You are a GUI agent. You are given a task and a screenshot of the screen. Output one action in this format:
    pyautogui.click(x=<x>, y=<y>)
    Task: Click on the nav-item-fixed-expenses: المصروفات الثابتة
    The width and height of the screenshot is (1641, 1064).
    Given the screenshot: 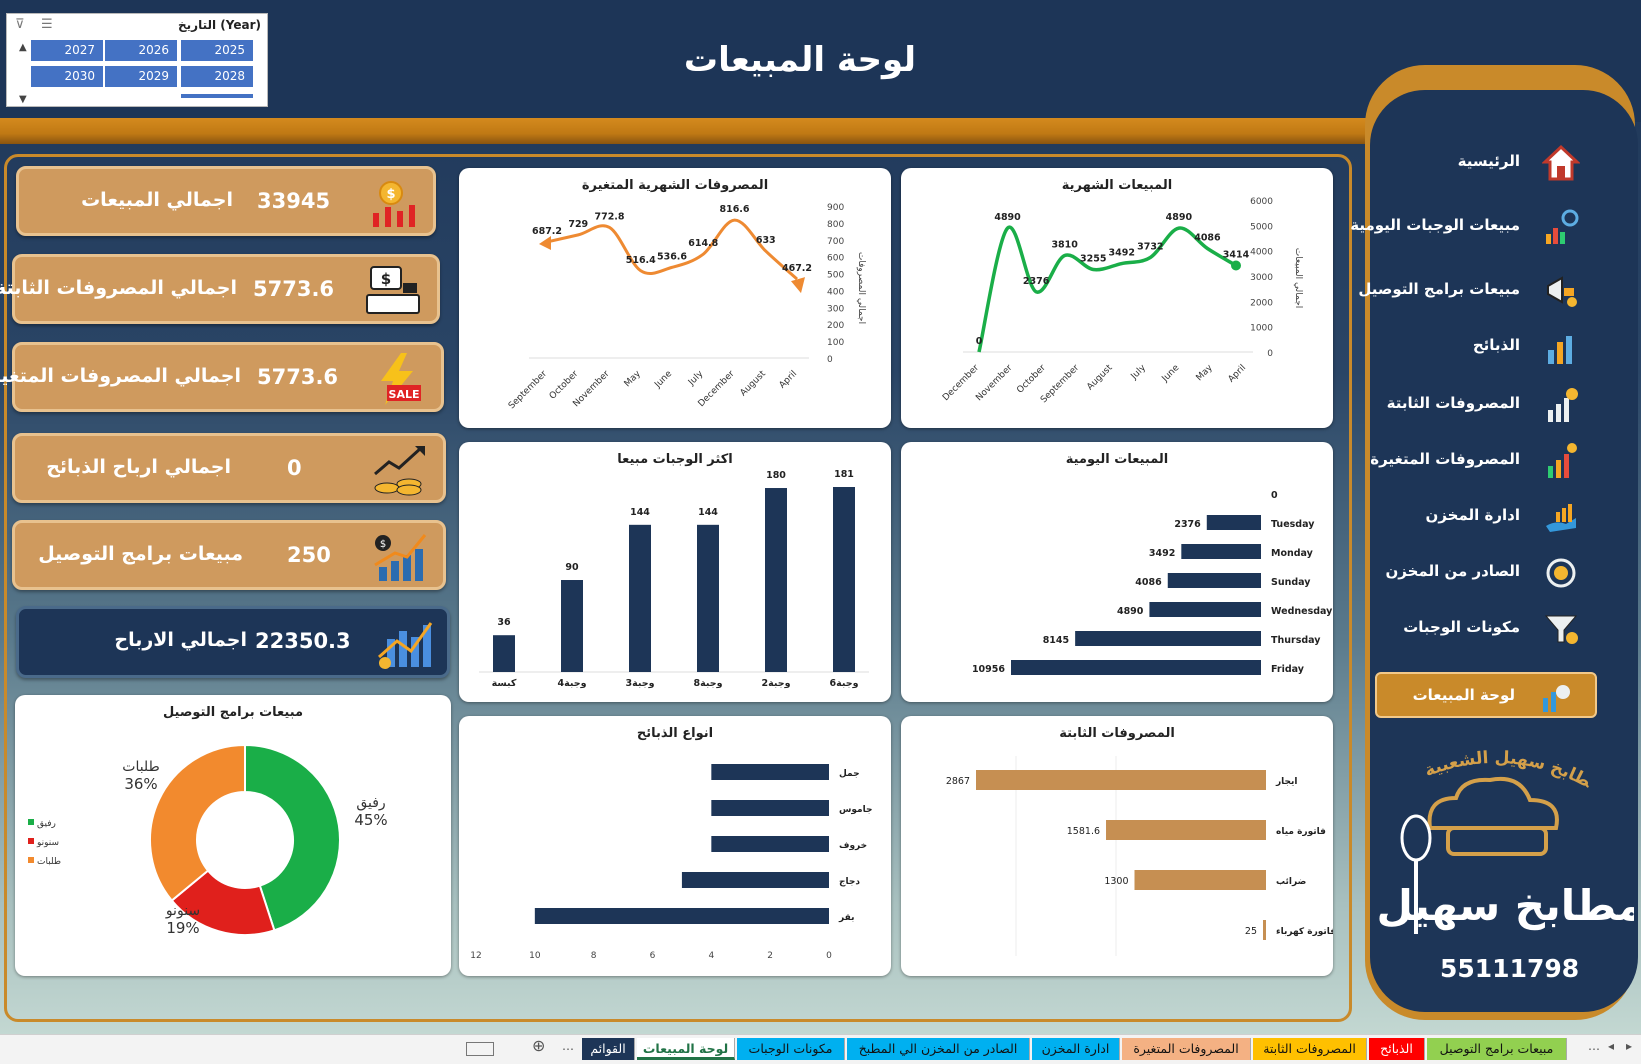 What is the action you would take?
    pyautogui.click(x=1490, y=405)
    